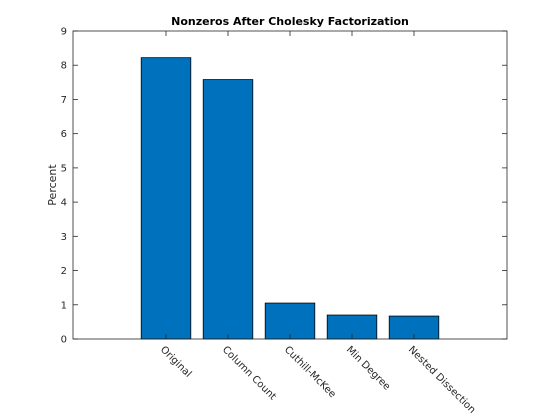  Describe the element at coordinates (64, 168) in the screenshot. I see `y-tick-label: 5` at that location.